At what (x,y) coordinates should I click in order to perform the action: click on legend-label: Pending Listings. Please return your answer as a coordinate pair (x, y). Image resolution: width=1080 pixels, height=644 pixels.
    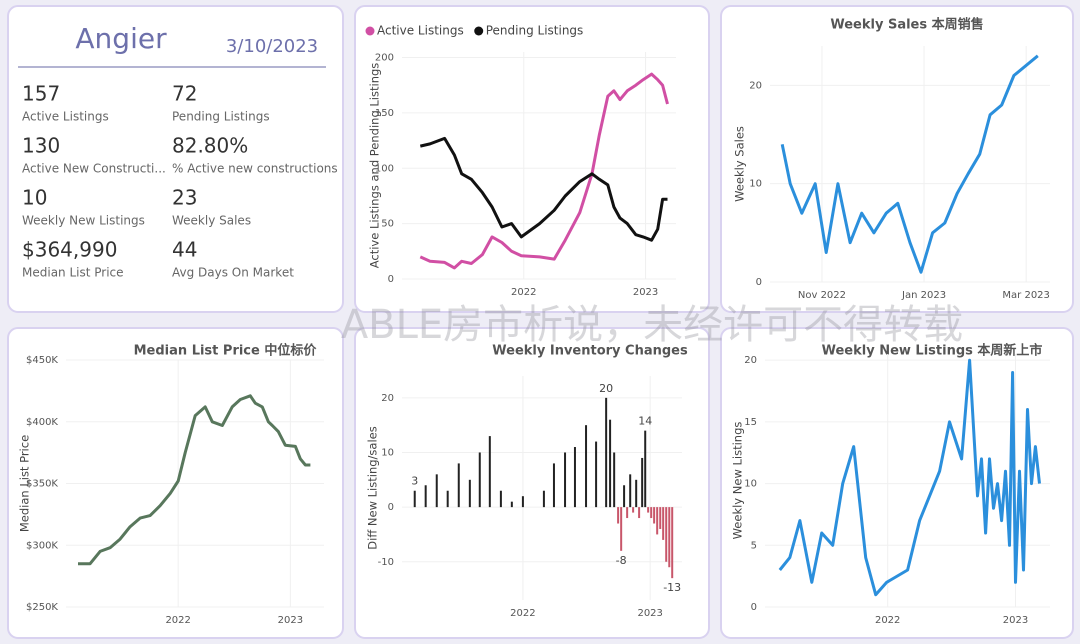
    Looking at the image, I should click on (535, 31).